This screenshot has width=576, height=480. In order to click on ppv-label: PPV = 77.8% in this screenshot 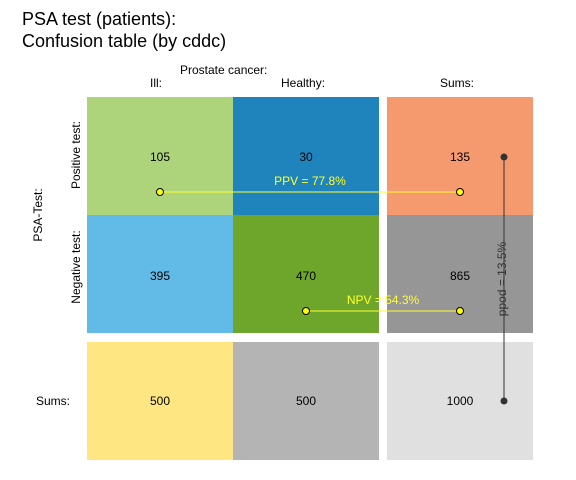, I will do `click(310, 181)`.